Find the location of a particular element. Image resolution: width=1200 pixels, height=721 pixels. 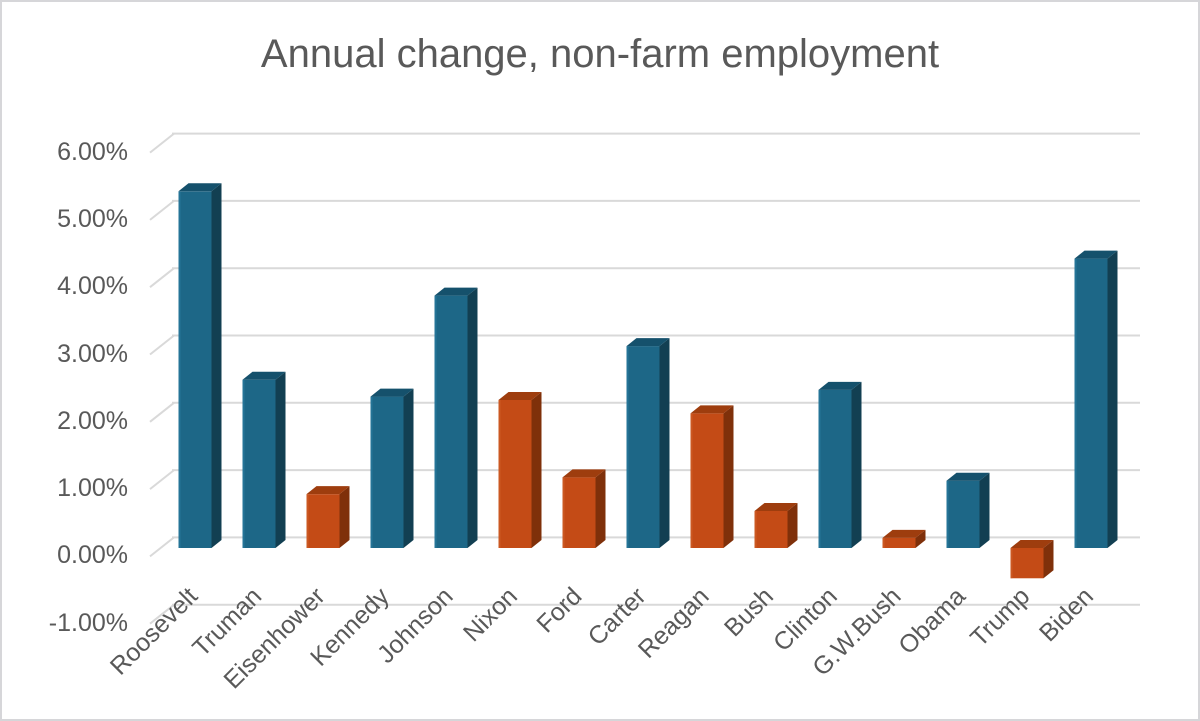

bar-truman-side is located at coordinates (280, 459).